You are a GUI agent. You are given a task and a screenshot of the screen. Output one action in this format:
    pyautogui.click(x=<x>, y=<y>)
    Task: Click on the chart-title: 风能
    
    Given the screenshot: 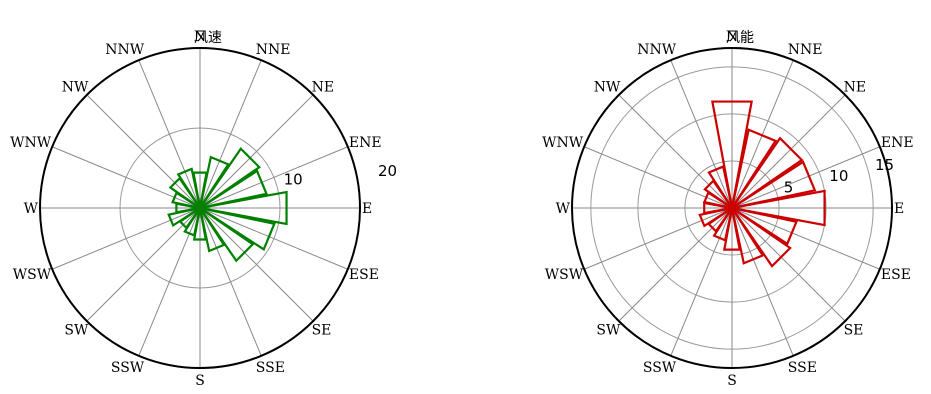 What is the action you would take?
    pyautogui.click(x=740, y=38)
    